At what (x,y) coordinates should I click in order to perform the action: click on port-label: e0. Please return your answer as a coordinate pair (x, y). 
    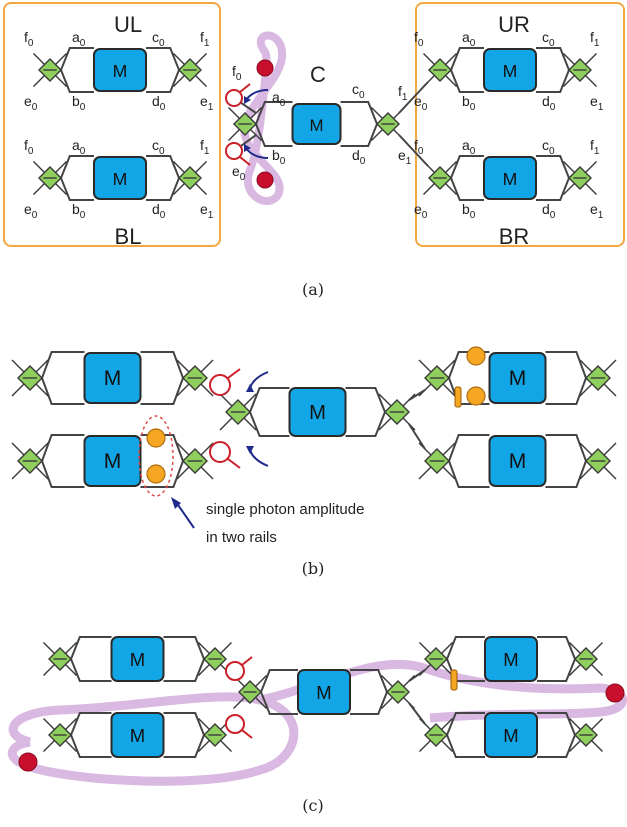
    Looking at the image, I should click on (31, 211).